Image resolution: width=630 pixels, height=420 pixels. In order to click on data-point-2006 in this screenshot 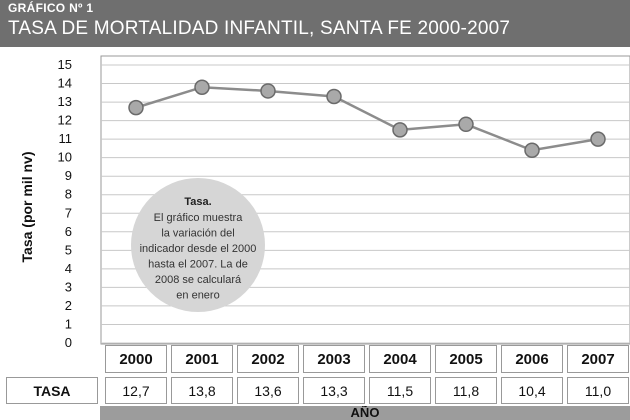, I will do `click(532, 150)`.